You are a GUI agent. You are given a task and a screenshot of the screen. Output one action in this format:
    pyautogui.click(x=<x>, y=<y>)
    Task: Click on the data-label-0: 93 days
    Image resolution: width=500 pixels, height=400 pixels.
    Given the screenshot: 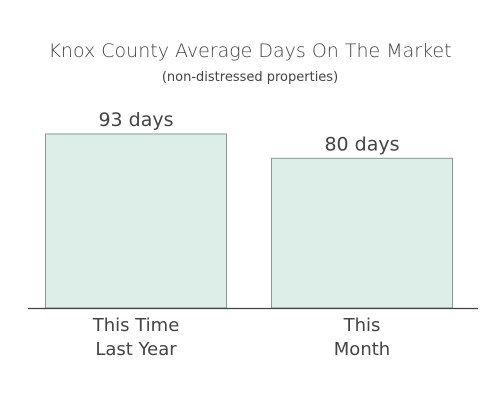 What is the action you would take?
    pyautogui.click(x=135, y=120)
    